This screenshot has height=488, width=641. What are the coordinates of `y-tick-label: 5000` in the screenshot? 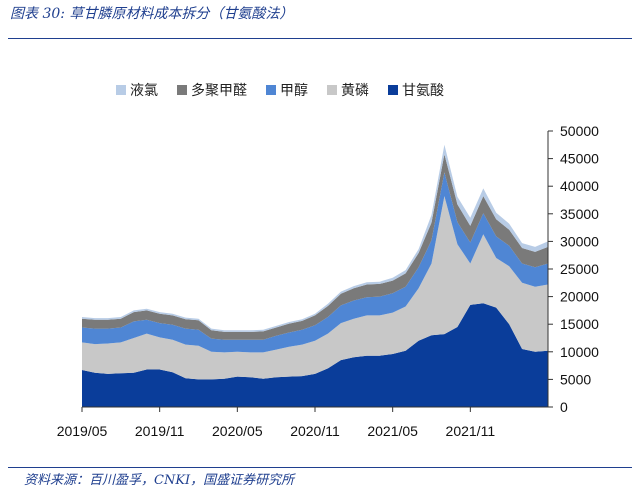 It's located at (575, 379).